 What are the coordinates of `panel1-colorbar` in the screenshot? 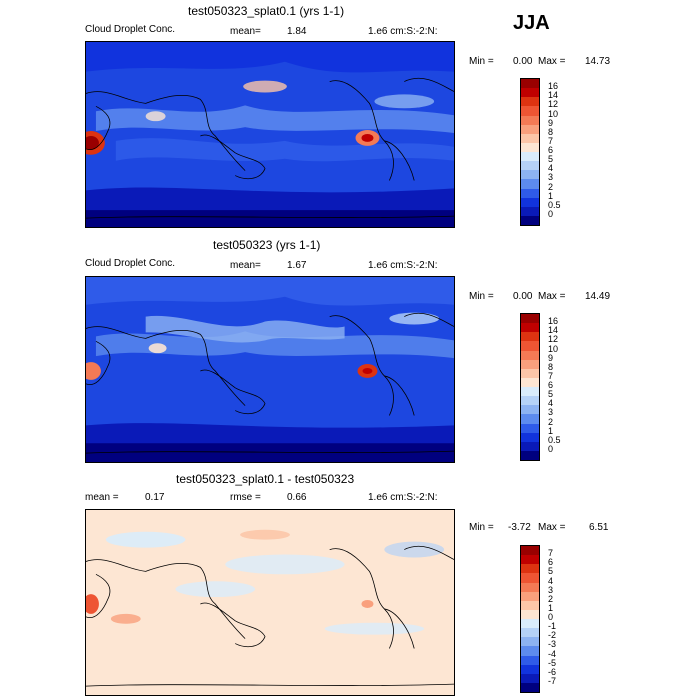 It's located at (530, 152).